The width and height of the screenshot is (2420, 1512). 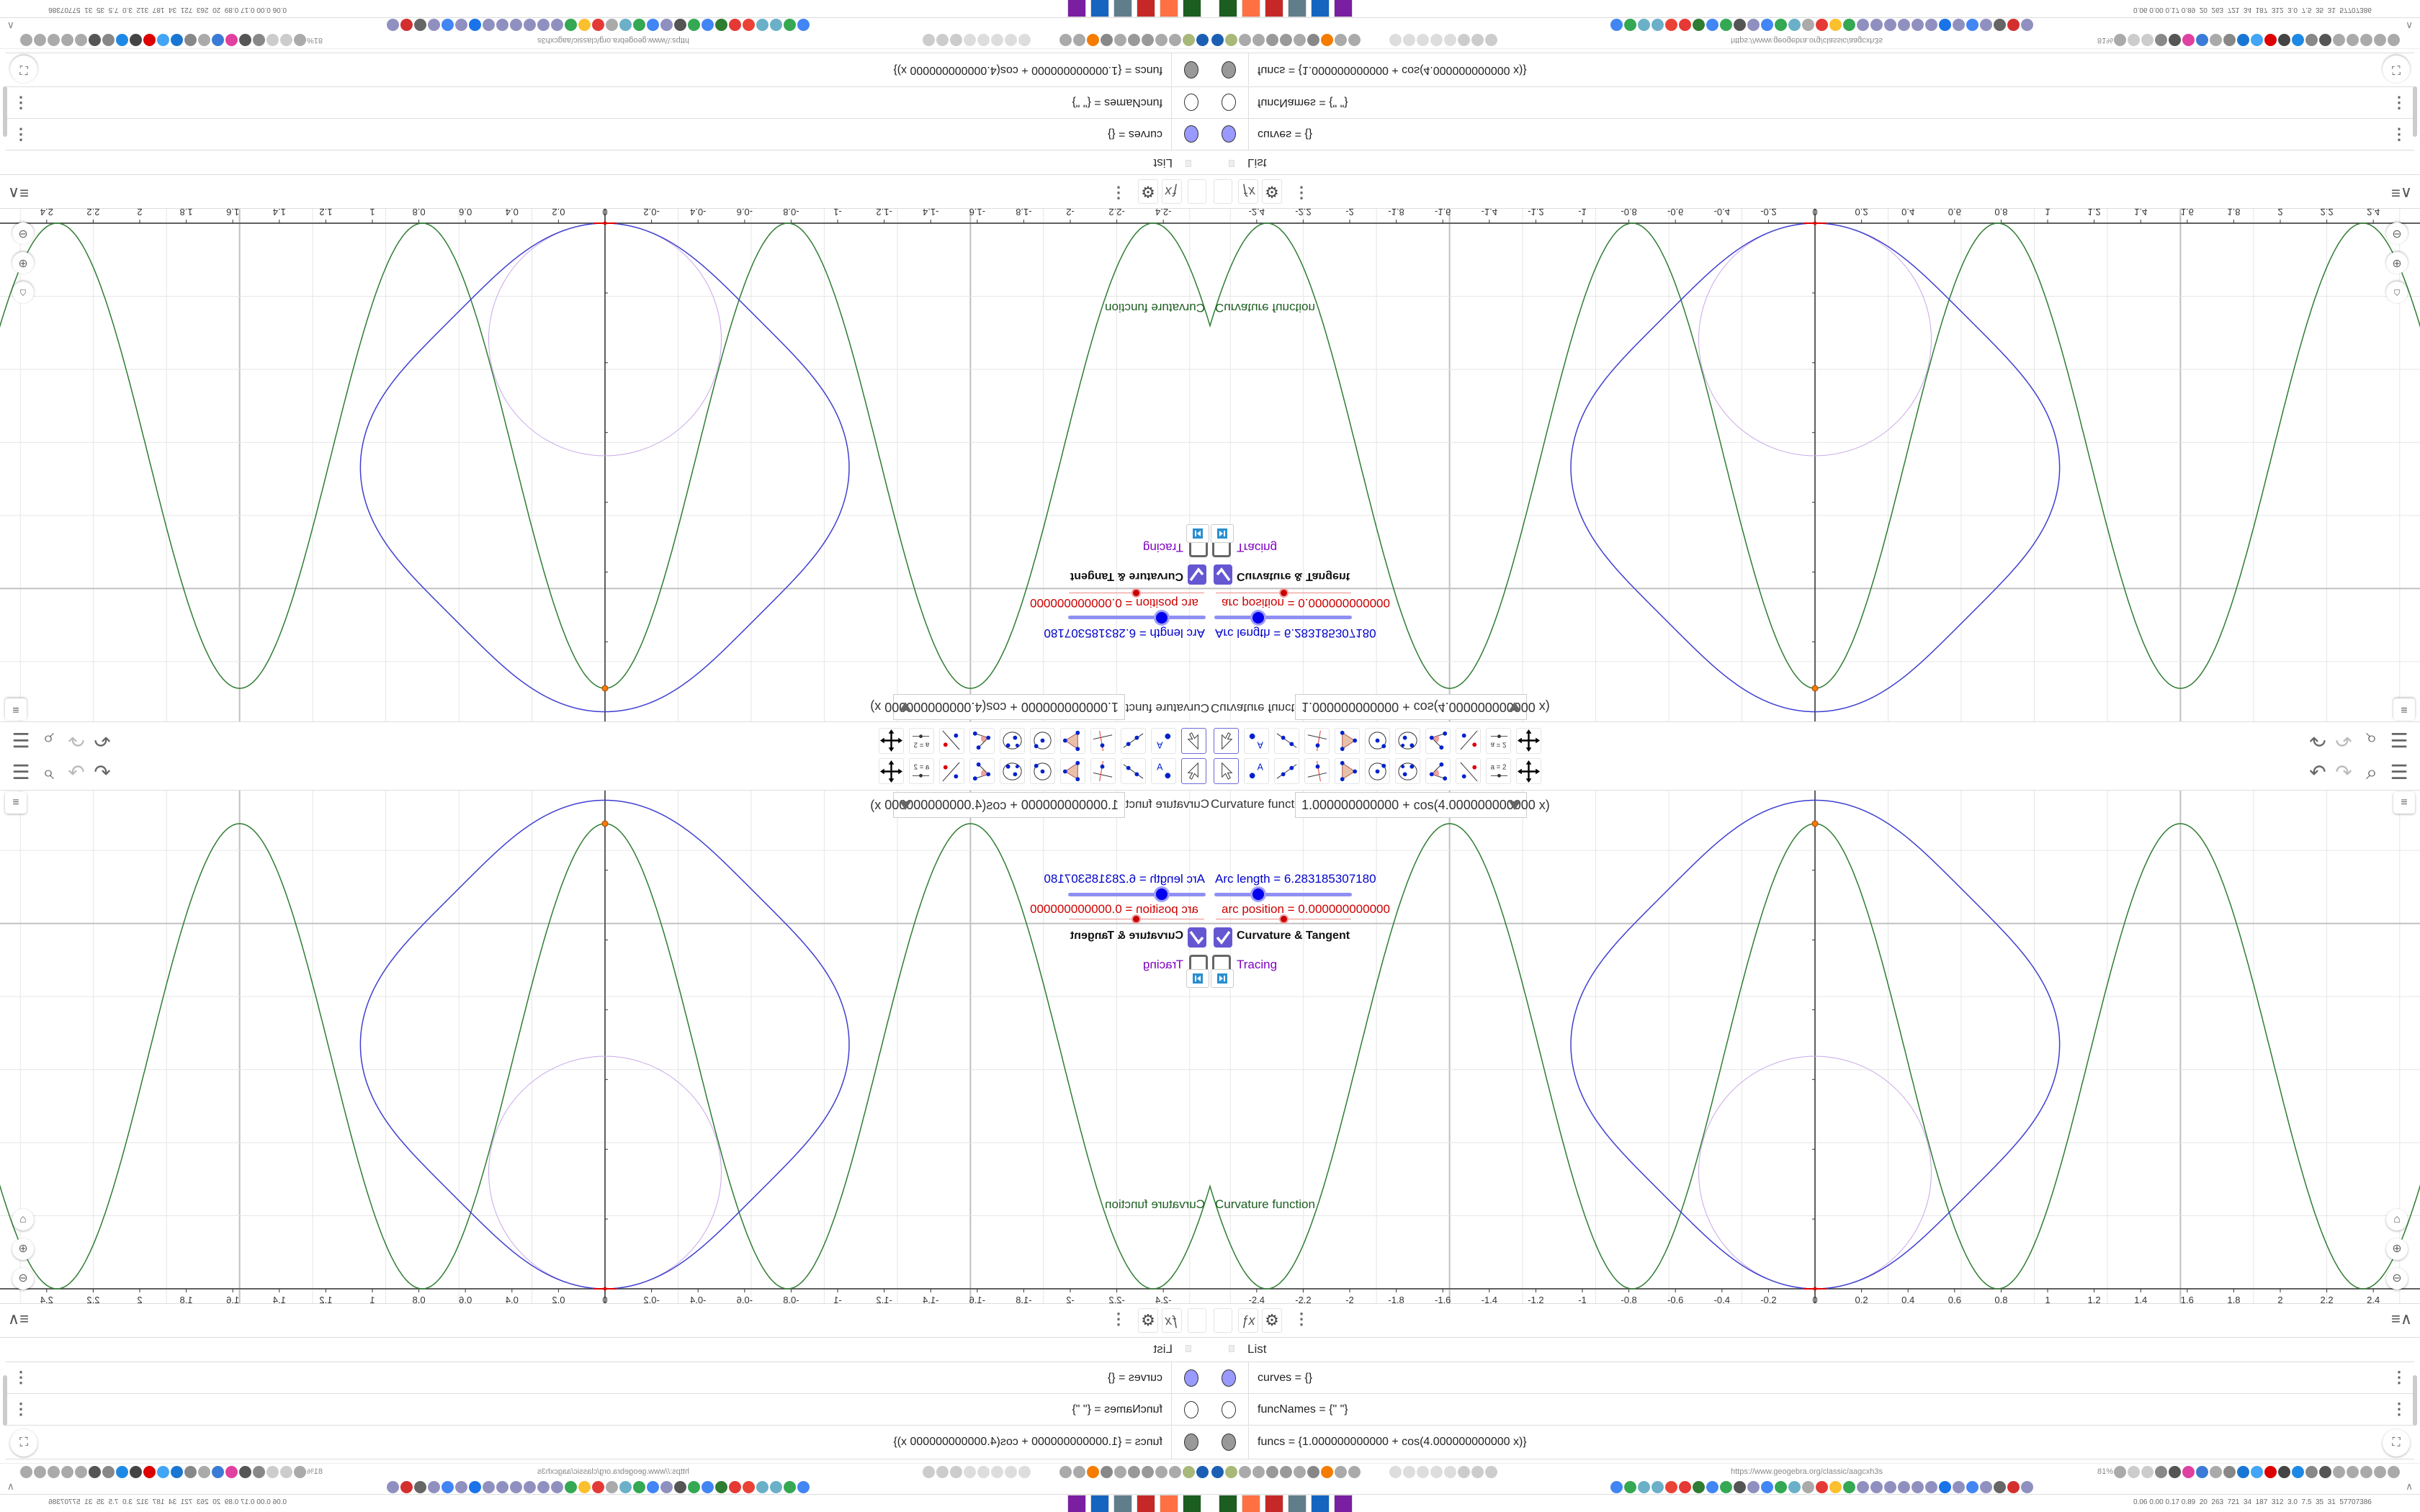 What do you see at coordinates (905, 805) in the screenshot?
I see `dropdown-arrow-icon` at bounding box center [905, 805].